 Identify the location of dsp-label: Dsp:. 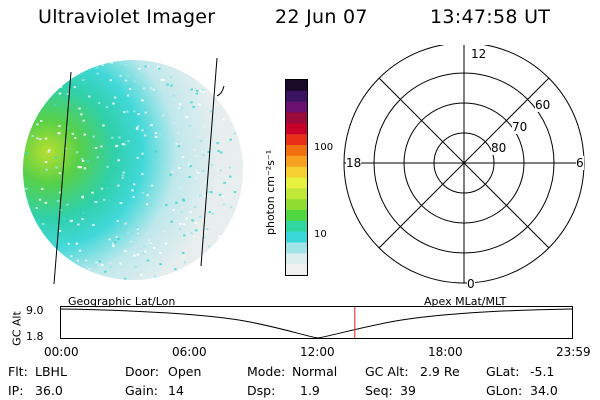
(261, 390).